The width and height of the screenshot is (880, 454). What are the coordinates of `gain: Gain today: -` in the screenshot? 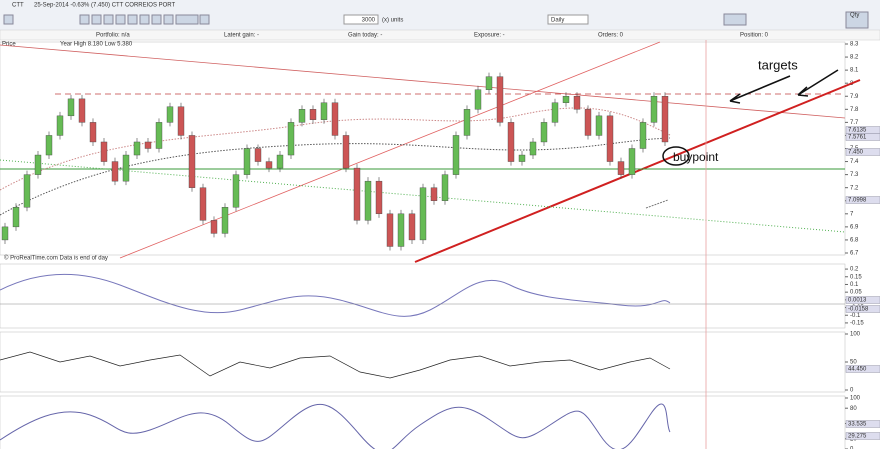 It's located at (365, 36).